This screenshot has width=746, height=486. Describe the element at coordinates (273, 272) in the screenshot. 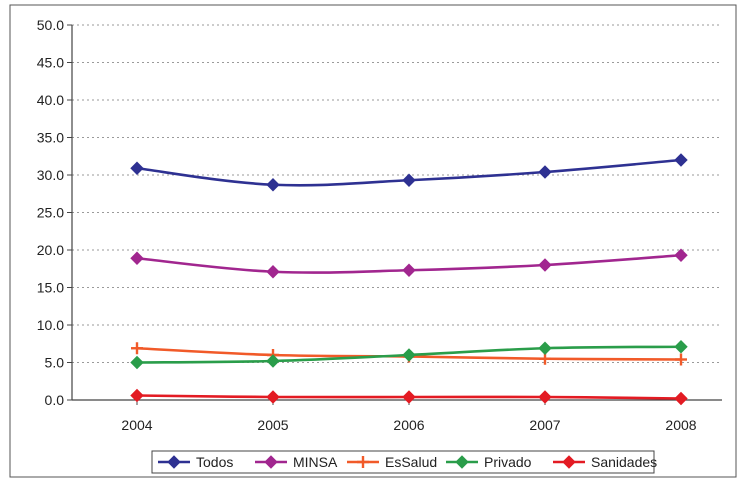

I see `point-minsa-2005` at that location.